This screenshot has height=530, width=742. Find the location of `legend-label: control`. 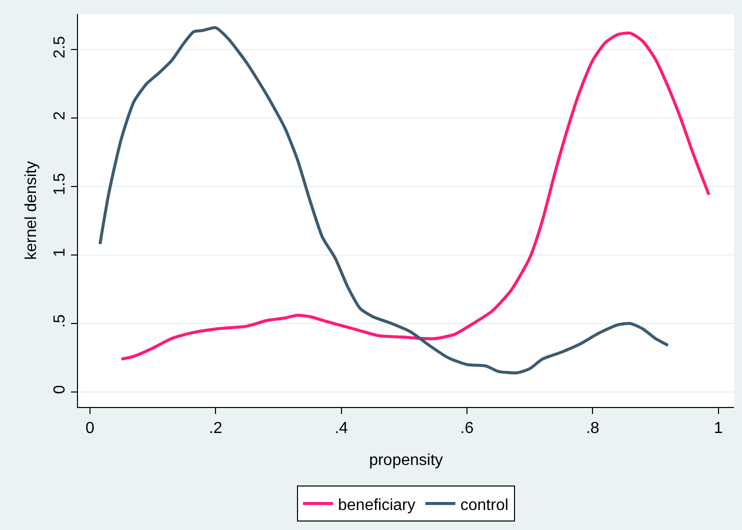

legend-label: control is located at coordinates (484, 505).